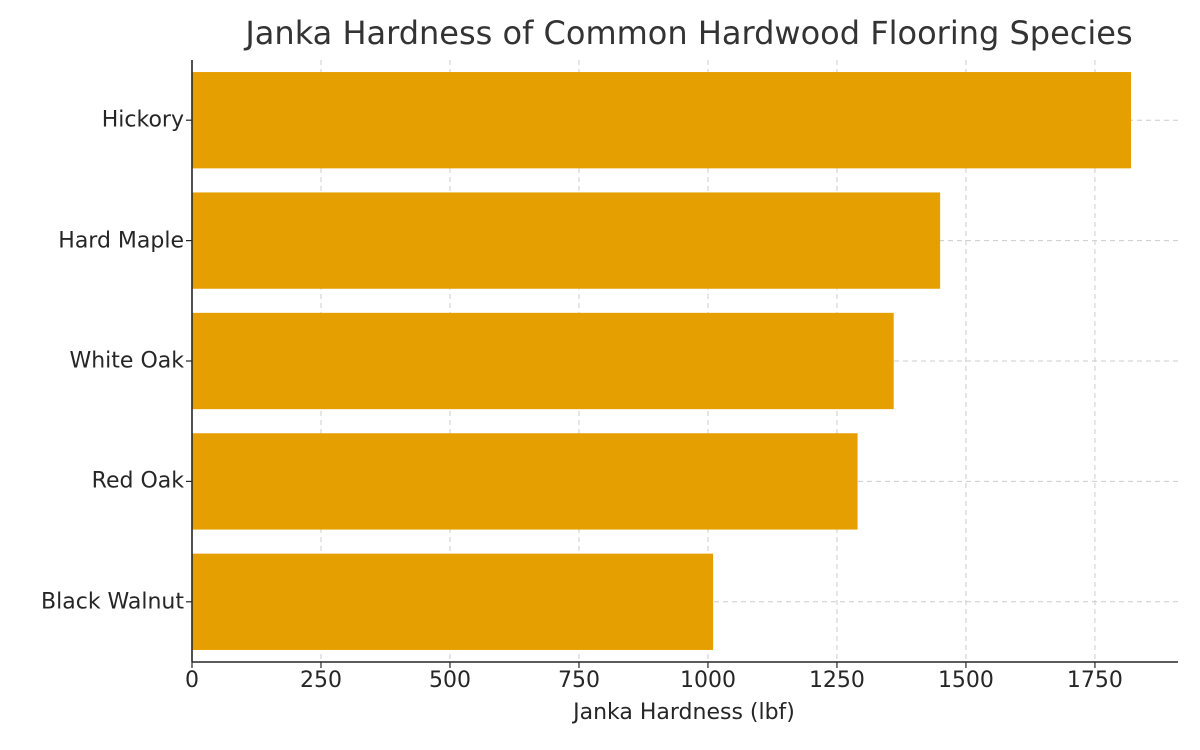 Image resolution: width=1200 pixels, height=750 pixels. I want to click on x-tick-label: 250, so click(320, 680).